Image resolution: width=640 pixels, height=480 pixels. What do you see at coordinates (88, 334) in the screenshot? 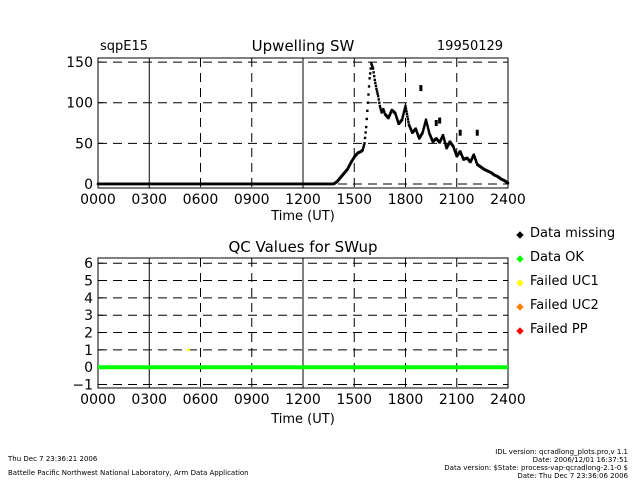
I see `y-tick-label: 2` at bounding box center [88, 334].